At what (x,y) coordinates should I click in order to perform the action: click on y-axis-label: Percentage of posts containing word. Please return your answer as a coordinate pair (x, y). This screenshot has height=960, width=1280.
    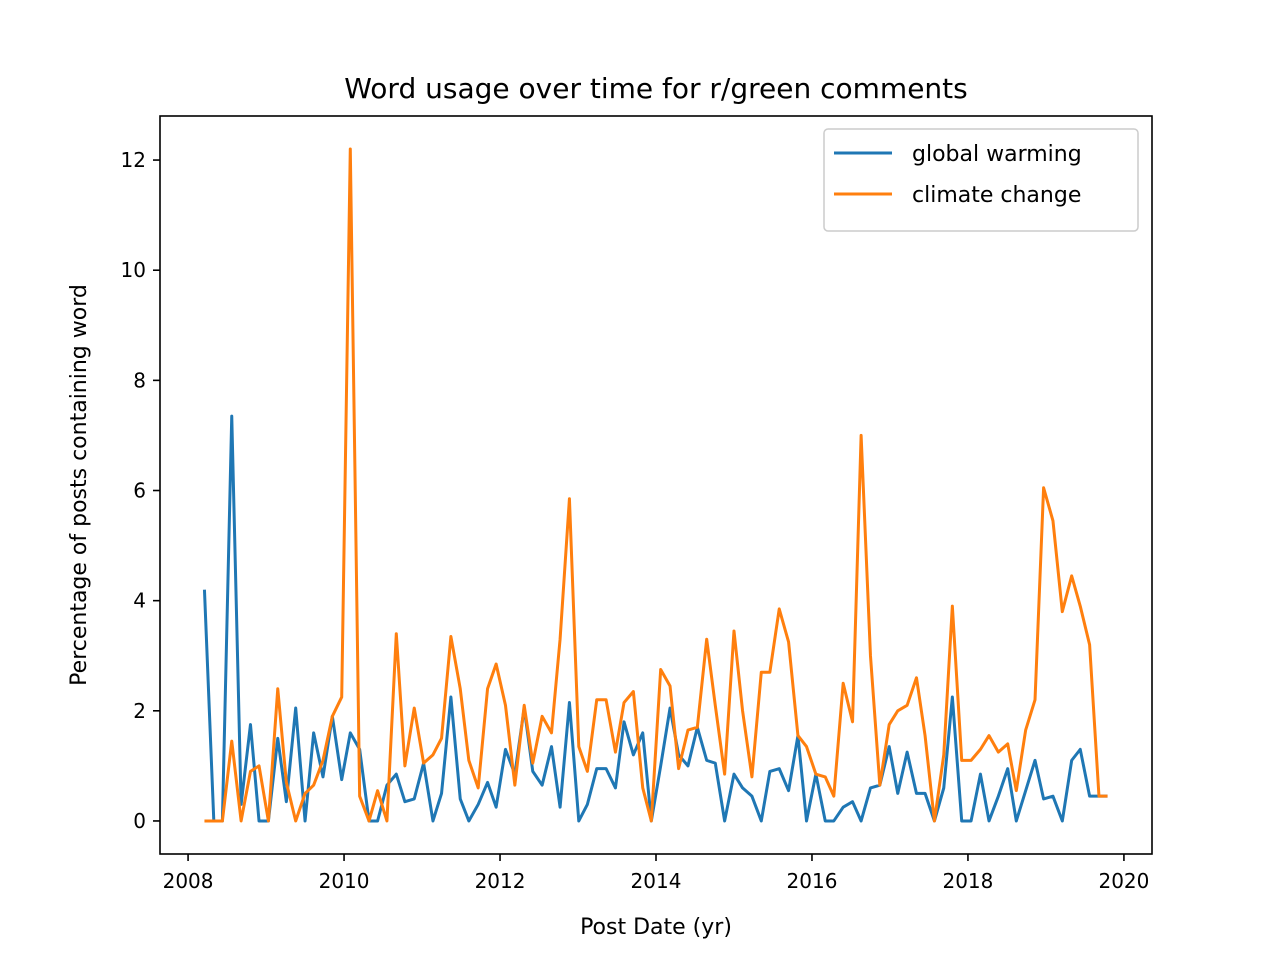
    Looking at the image, I should click on (79, 485).